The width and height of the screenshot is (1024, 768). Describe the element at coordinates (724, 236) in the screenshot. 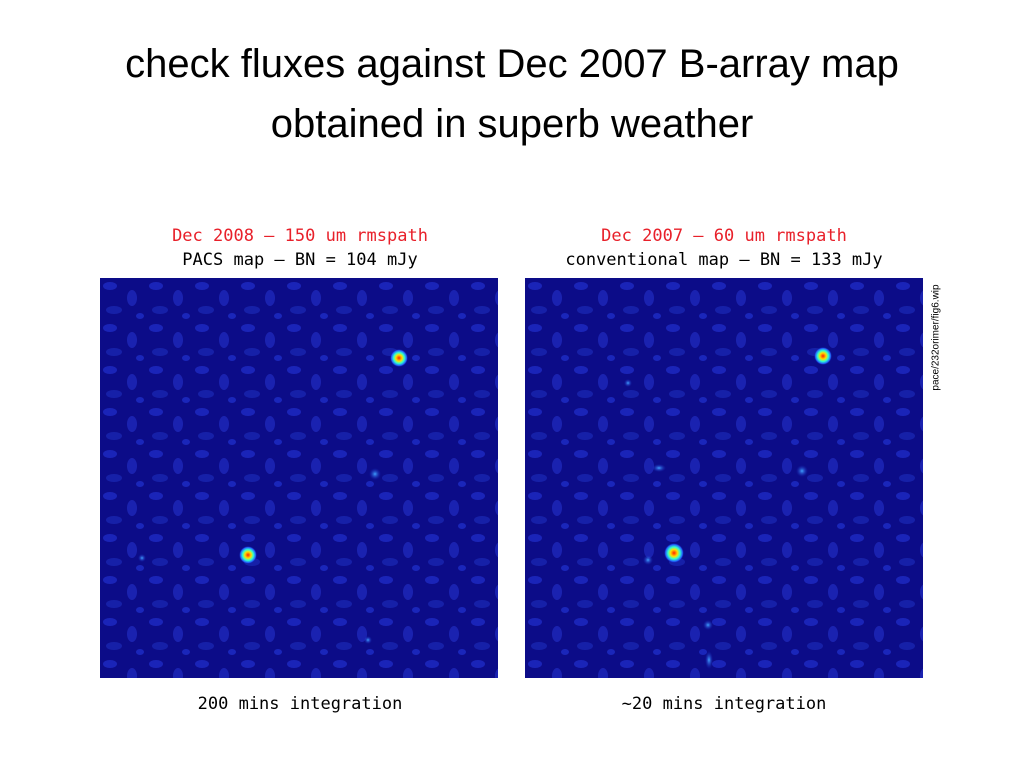

I see `panel-heading: Dec 2007 – 60 um rmspath` at that location.